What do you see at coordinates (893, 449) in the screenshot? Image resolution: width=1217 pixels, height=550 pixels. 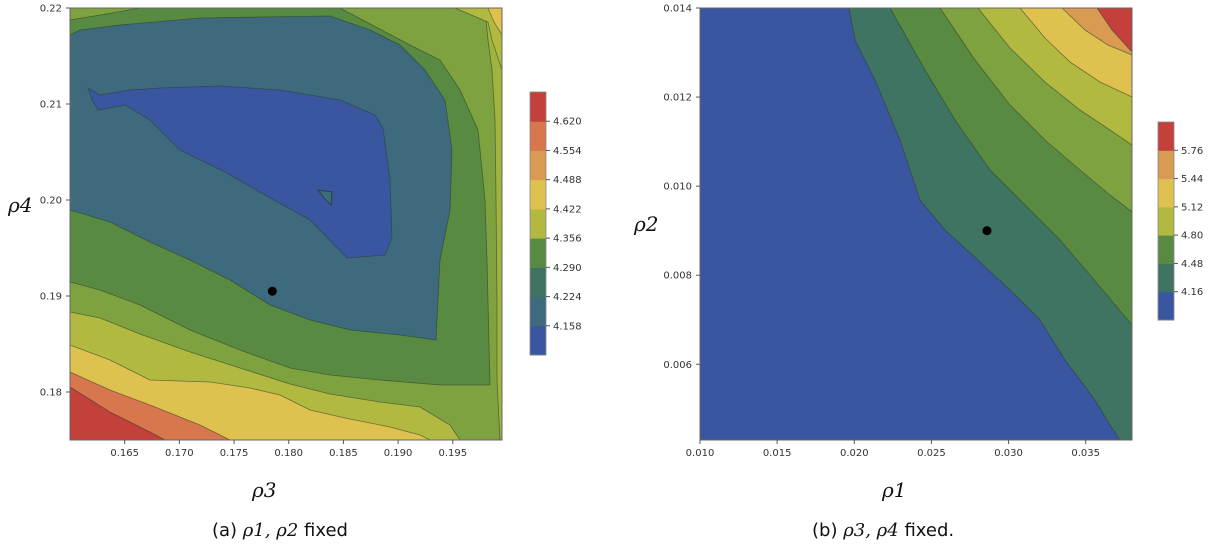 I see `chart-b-x-axis: 0.010 0.015 0.020 0.025 0.030 0.035` at bounding box center [893, 449].